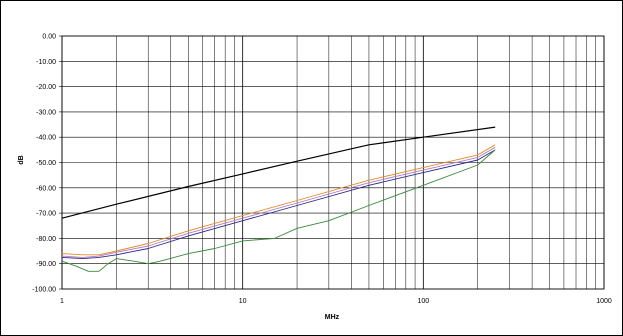 Image resolution: width=623 pixels, height=336 pixels. Describe the element at coordinates (336, 301) in the screenshot. I see `x-ticks: 1 10 100 1000` at that location.